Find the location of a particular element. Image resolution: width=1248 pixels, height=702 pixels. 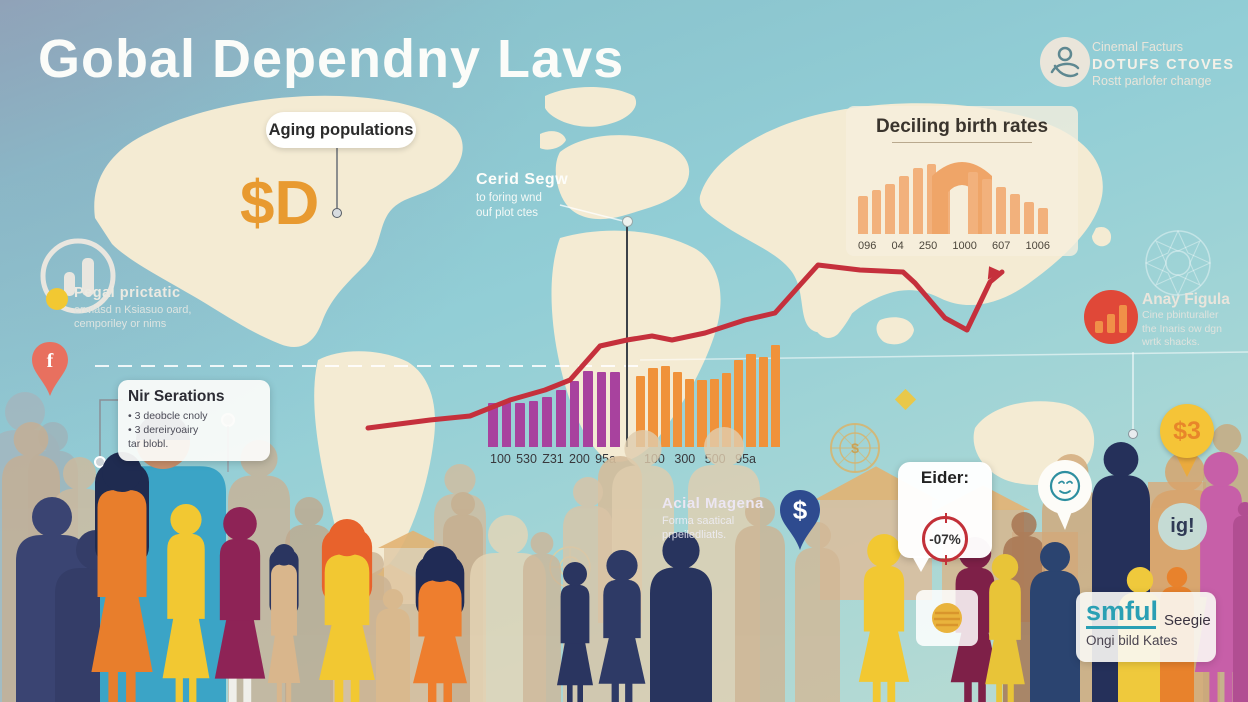

eider-percent-ring: -07% is located at coordinates (945, 539).